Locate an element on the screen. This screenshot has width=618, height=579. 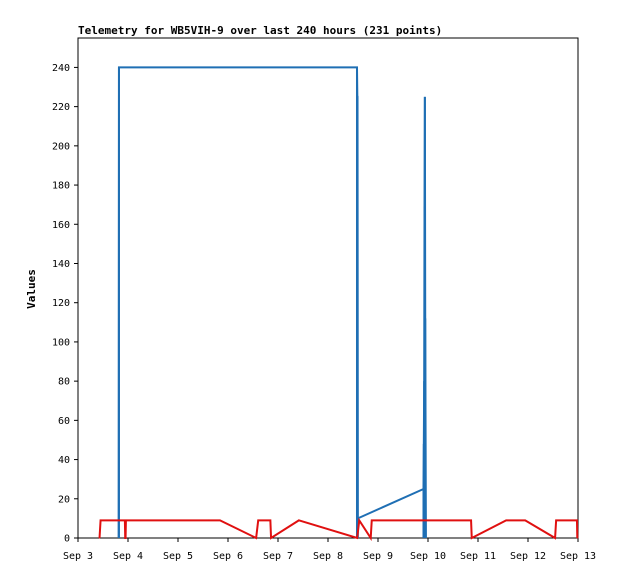
series-line is located at coordinates (338, 529).